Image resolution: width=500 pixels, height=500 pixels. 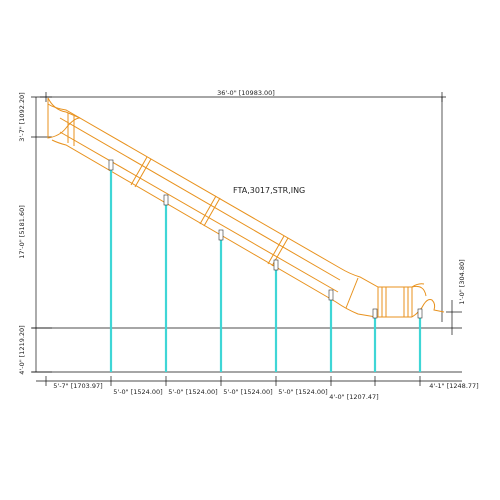 What do you see at coordinates (22, 232) in the screenshot?
I see `main-height-dimension: 17'-0" [5181.60]` at bounding box center [22, 232].